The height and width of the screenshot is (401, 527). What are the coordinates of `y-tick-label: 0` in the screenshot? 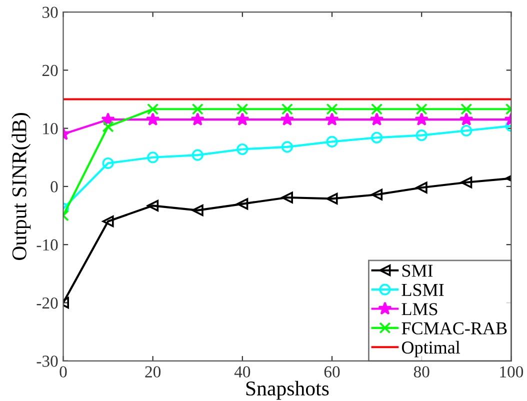 It's located at (54, 186).